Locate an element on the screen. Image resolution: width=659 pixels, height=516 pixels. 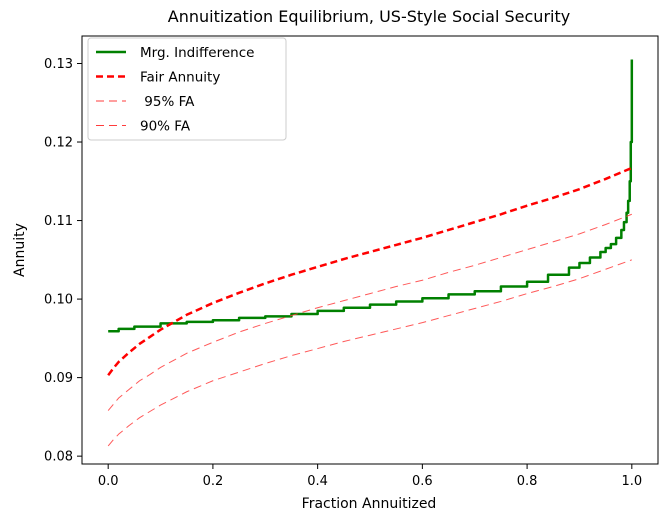
x-tick-label: 0.6 is located at coordinates (422, 481).